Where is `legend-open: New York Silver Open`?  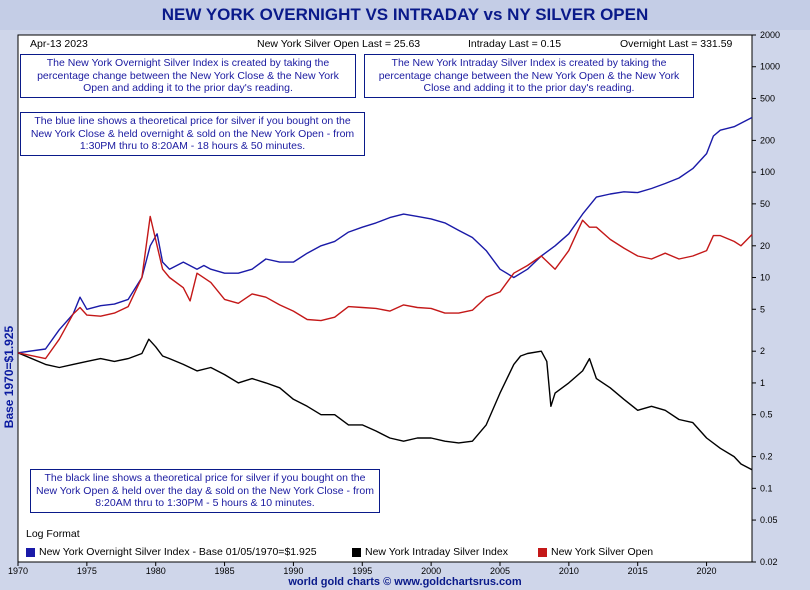 legend-open: New York Silver Open is located at coordinates (595, 552).